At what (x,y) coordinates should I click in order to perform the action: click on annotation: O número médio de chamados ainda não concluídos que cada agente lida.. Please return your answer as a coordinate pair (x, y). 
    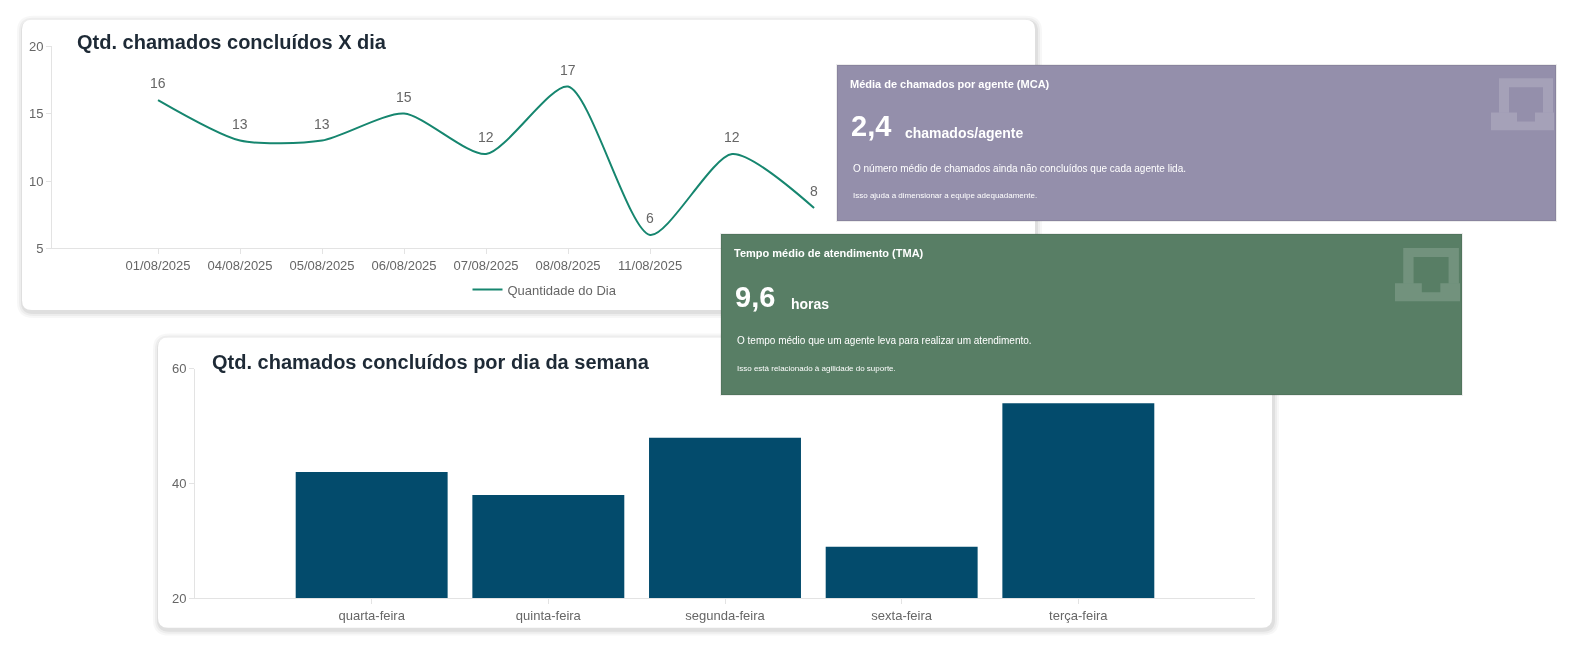
    Looking at the image, I should click on (1020, 168).